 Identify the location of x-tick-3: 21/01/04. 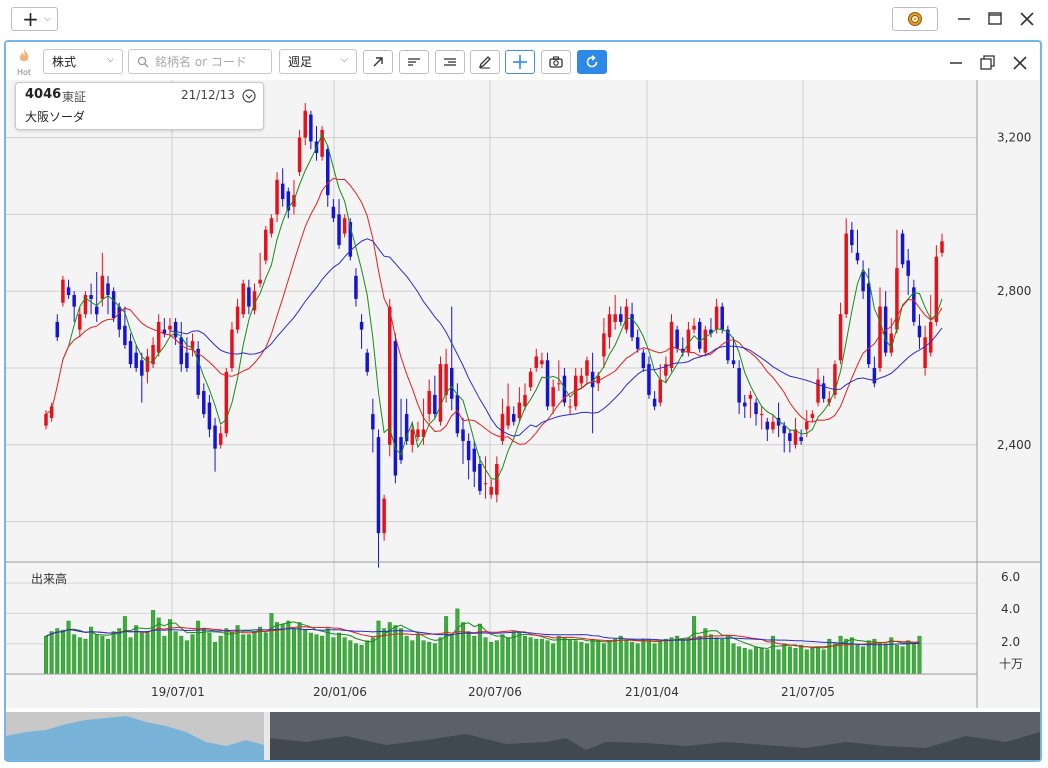
(652, 692).